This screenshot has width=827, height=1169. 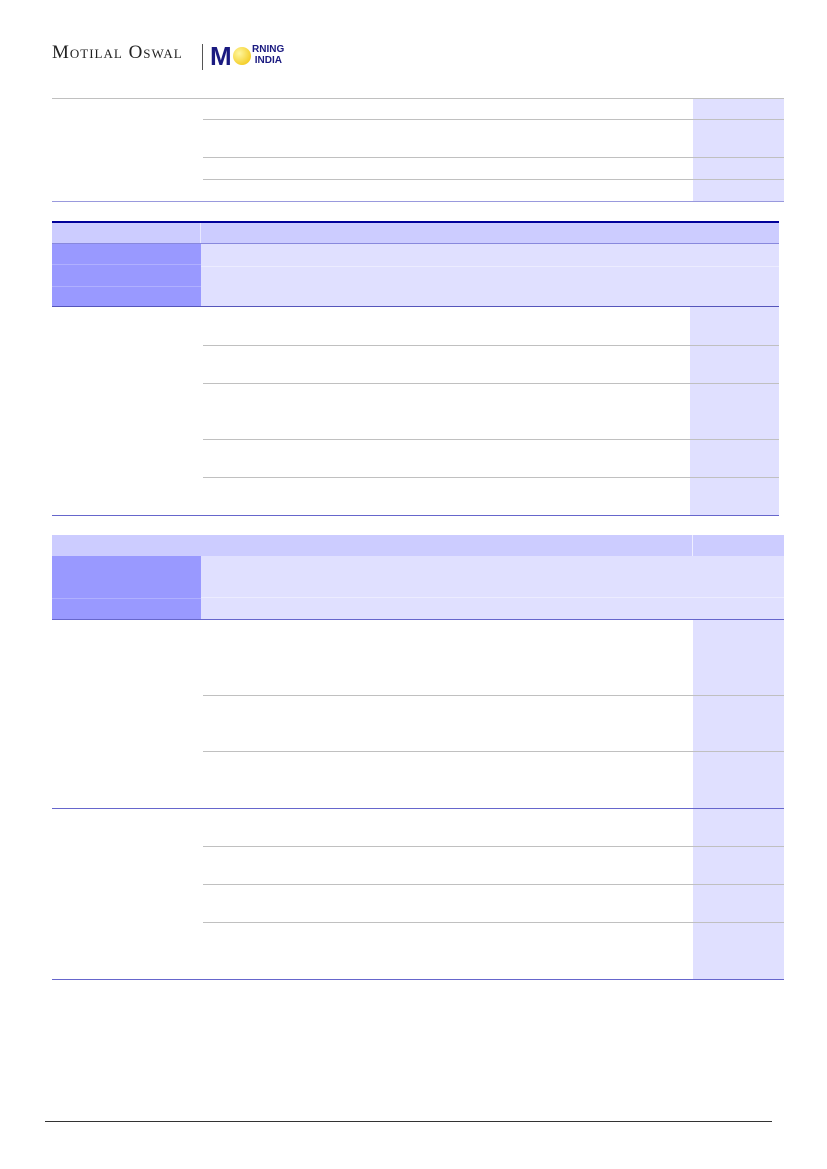 What do you see at coordinates (221, 56) in the screenshot?
I see `morning-india-logo: M` at bounding box center [221, 56].